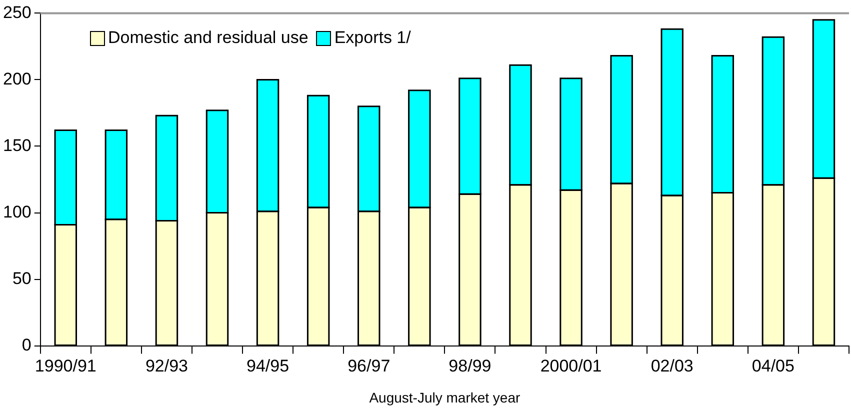 The width and height of the screenshot is (851, 411). I want to click on y-tick-label: 0, so click(27, 344).